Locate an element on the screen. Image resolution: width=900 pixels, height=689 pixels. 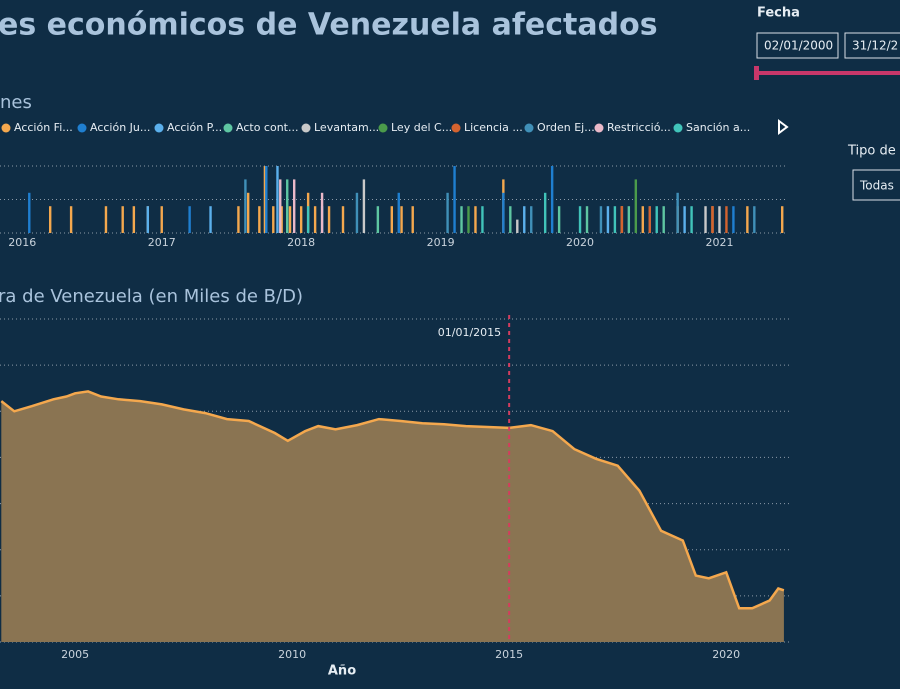
date-end-box is located at coordinates (872, 45).